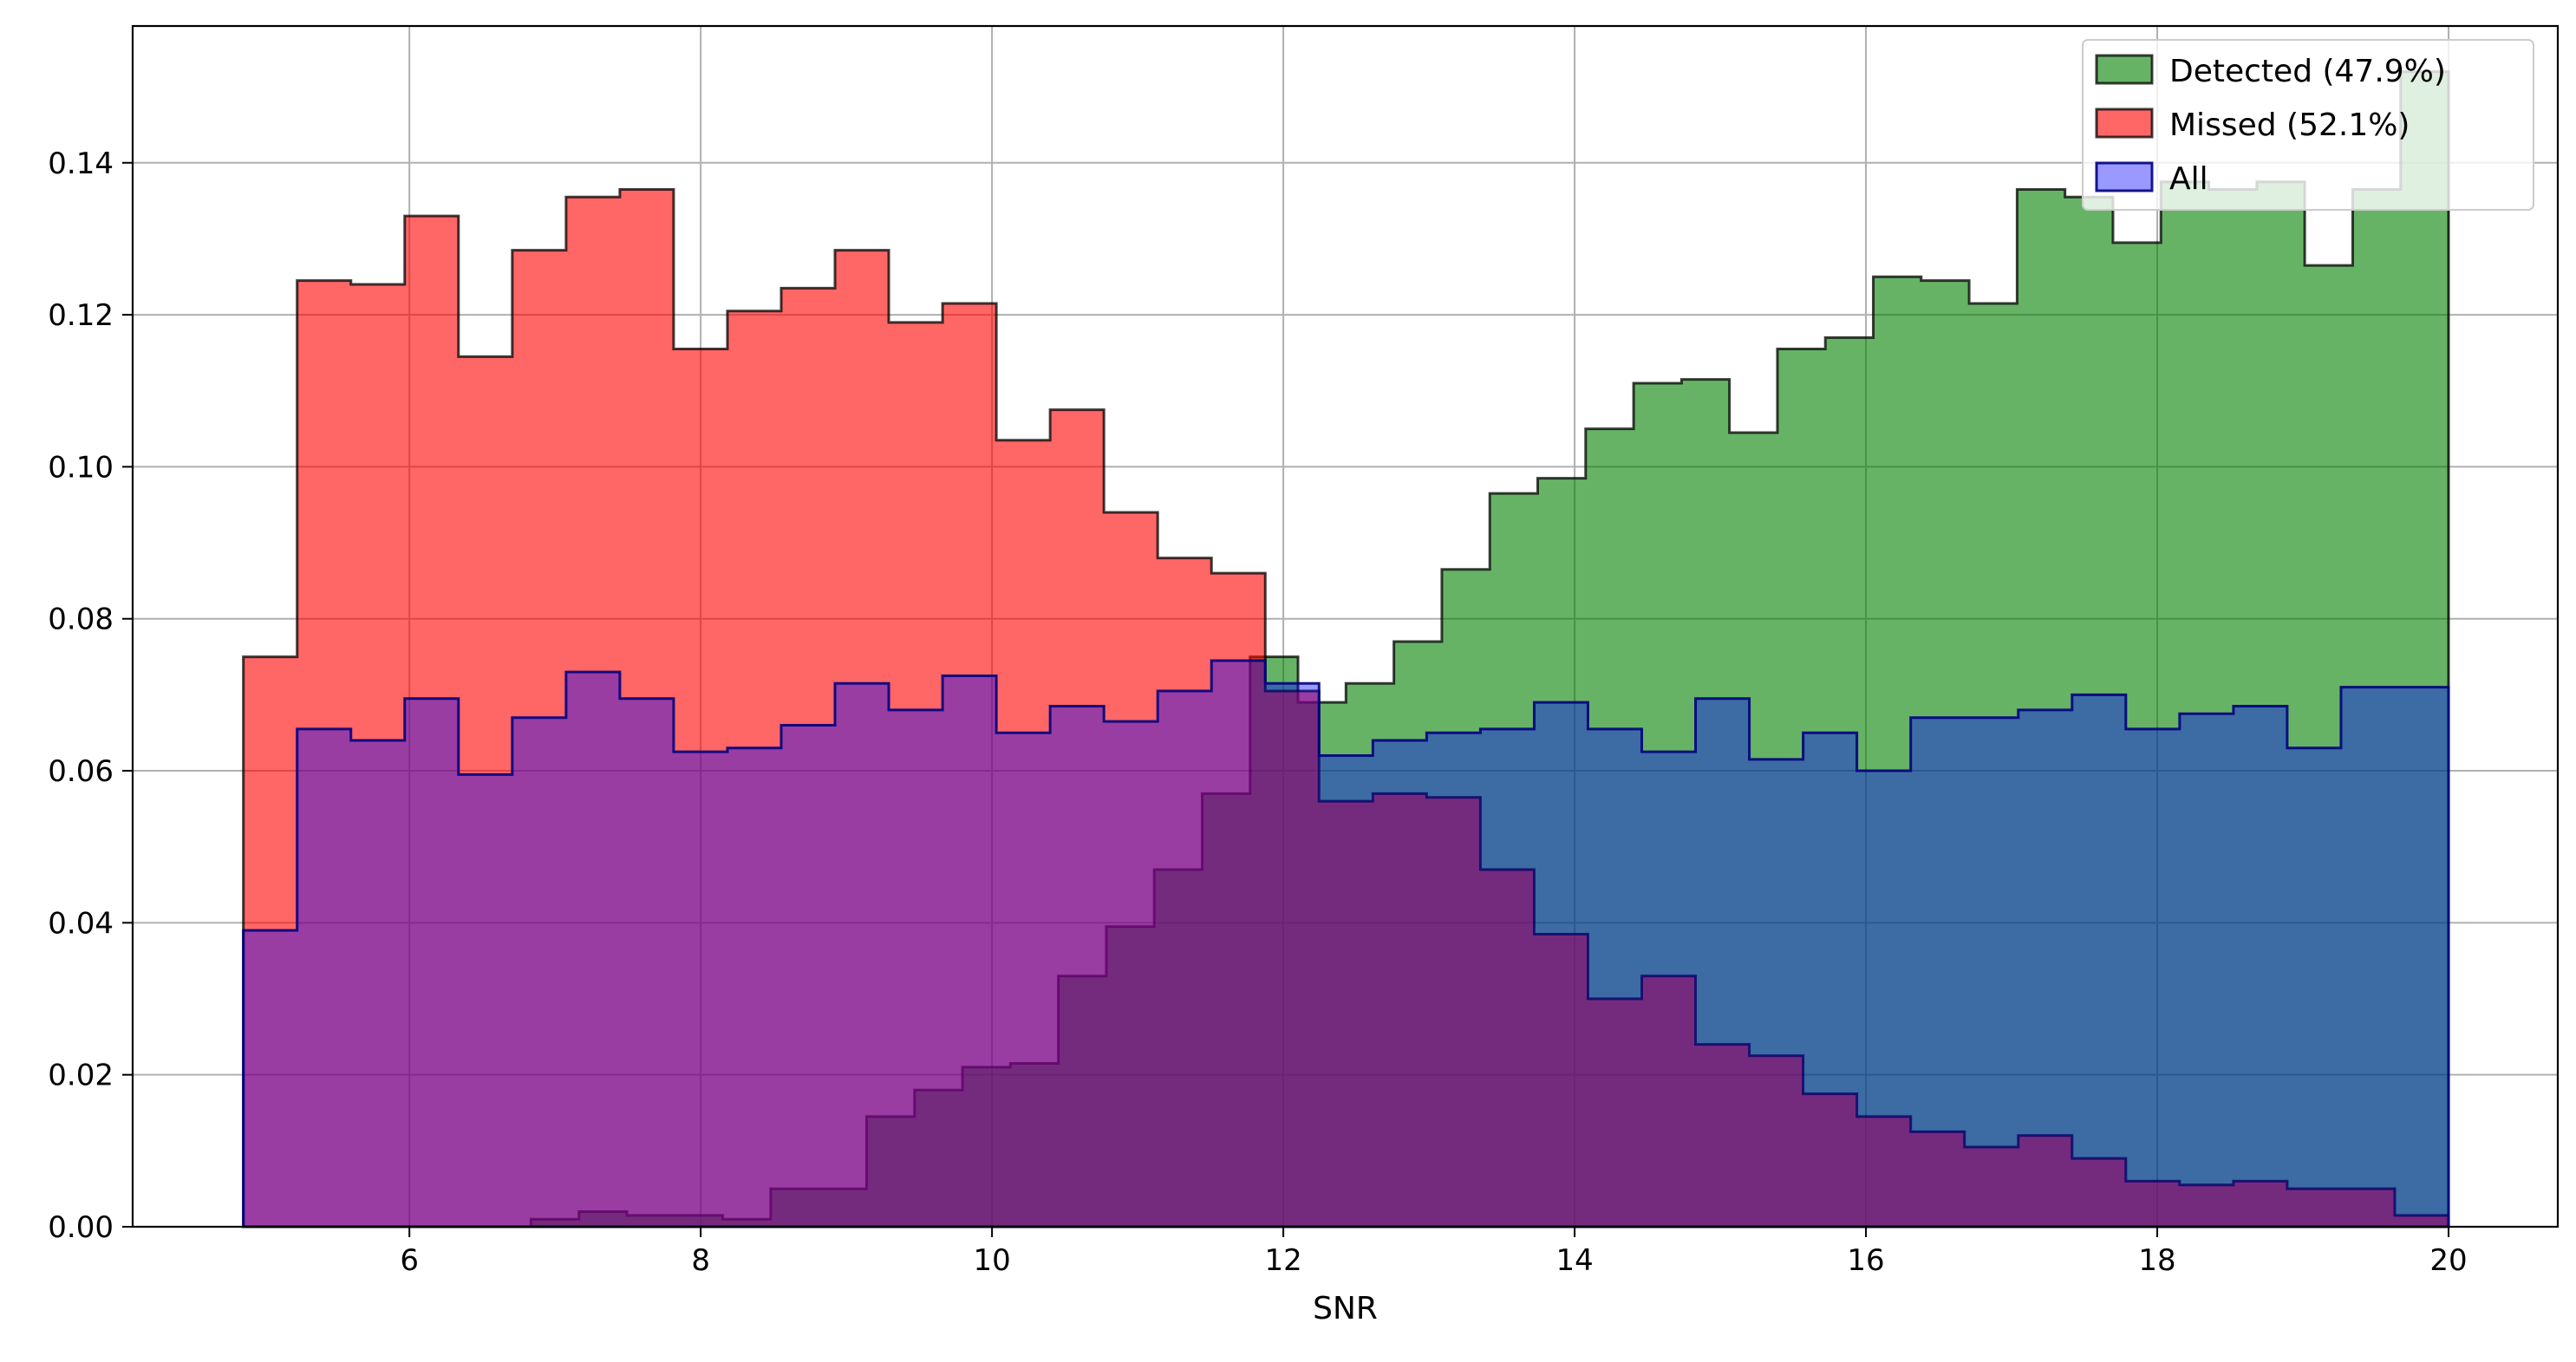 The image size is (2576, 1362). Describe the element at coordinates (81, 620) in the screenshot. I see `y-tick-label: 0.08` at that location.